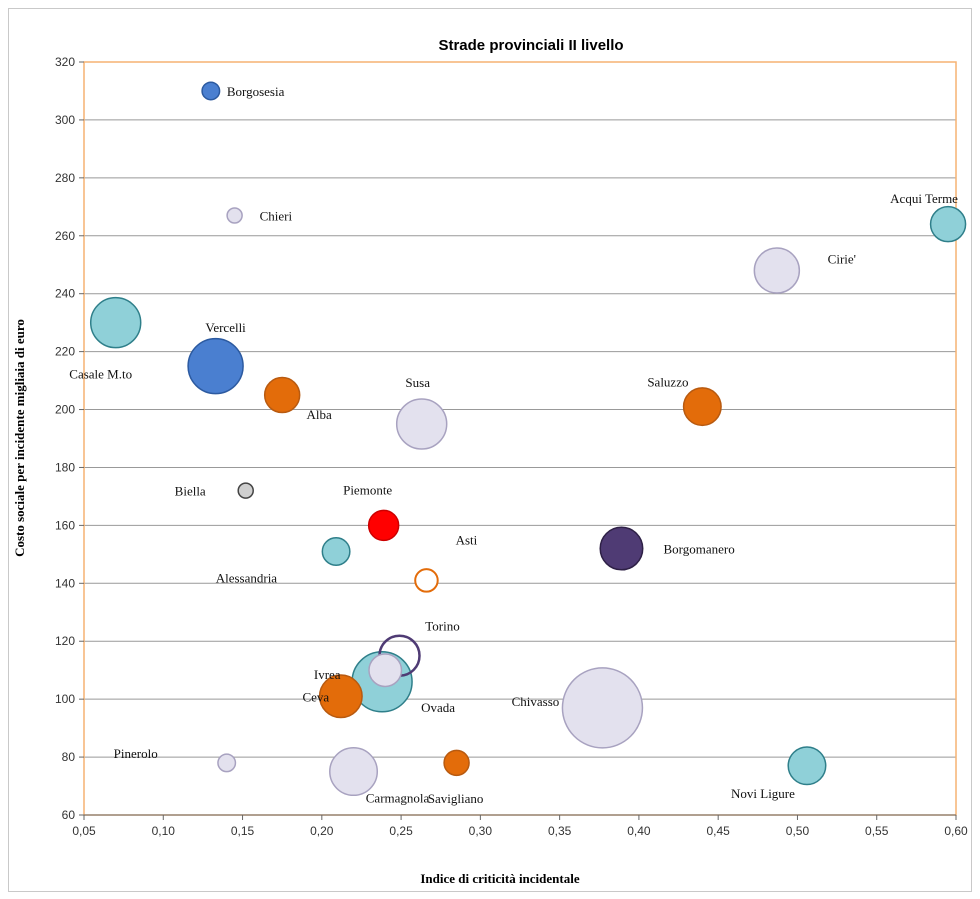  Describe the element at coordinates (667, 382) in the screenshot. I see `label-saluzzo: Saluzzo` at that location.